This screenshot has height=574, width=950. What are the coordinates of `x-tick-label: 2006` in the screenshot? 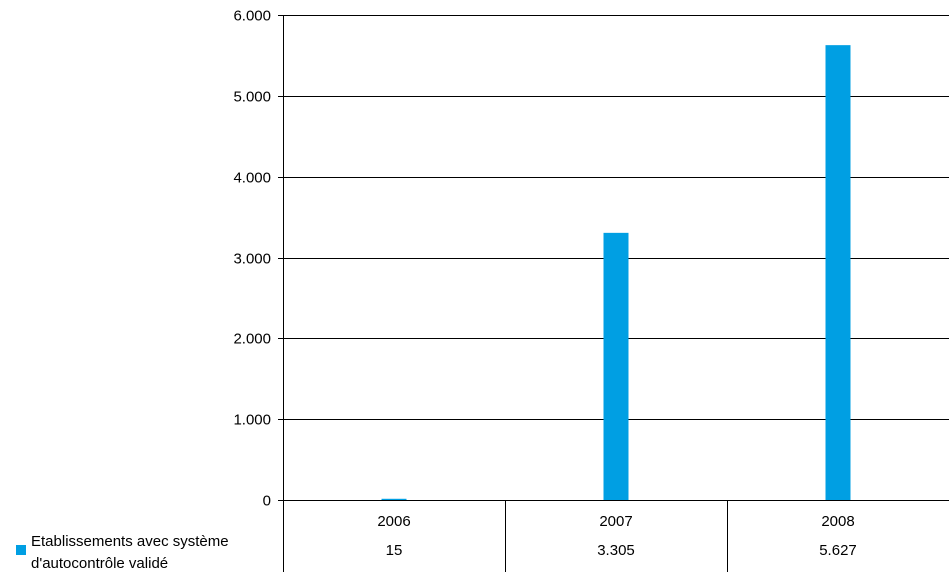 It's located at (393, 521).